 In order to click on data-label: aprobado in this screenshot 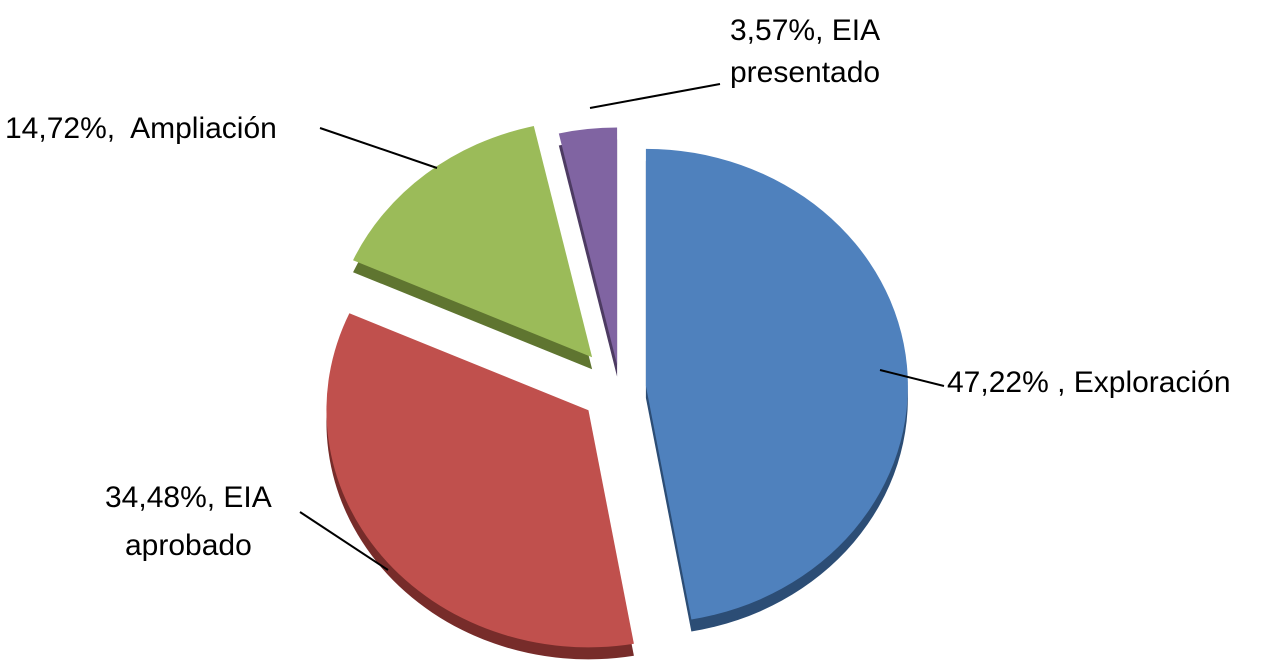, I will do `click(188, 545)`.